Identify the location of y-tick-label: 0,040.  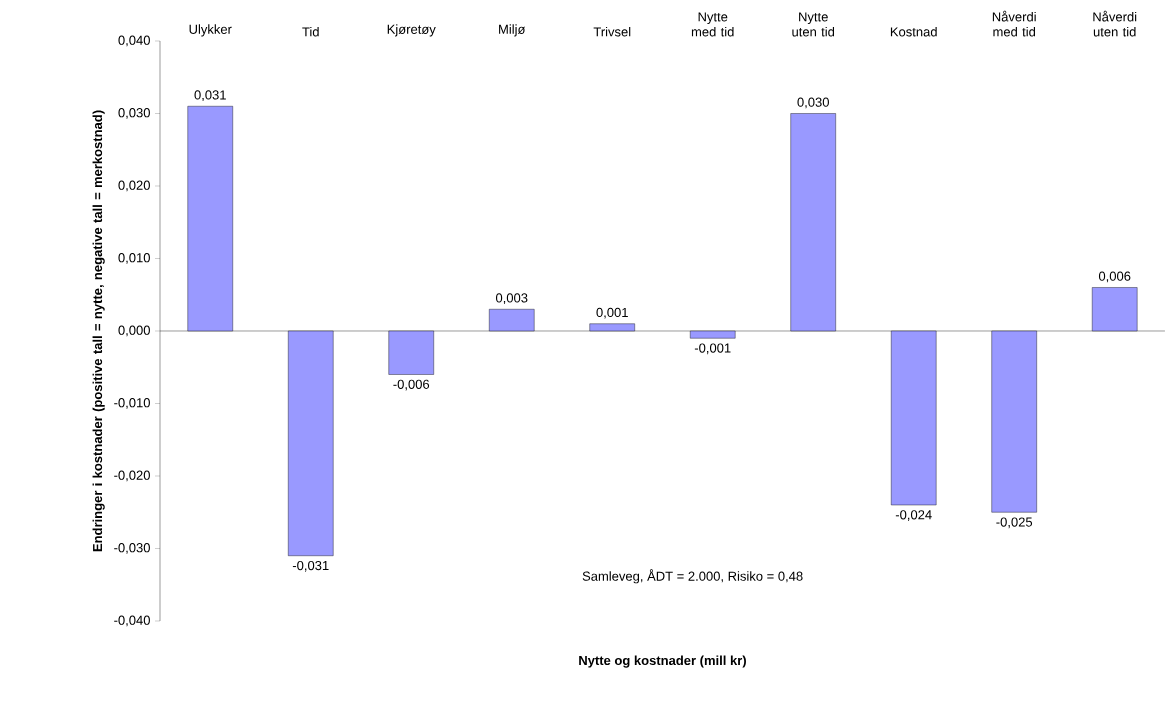
(134, 41).